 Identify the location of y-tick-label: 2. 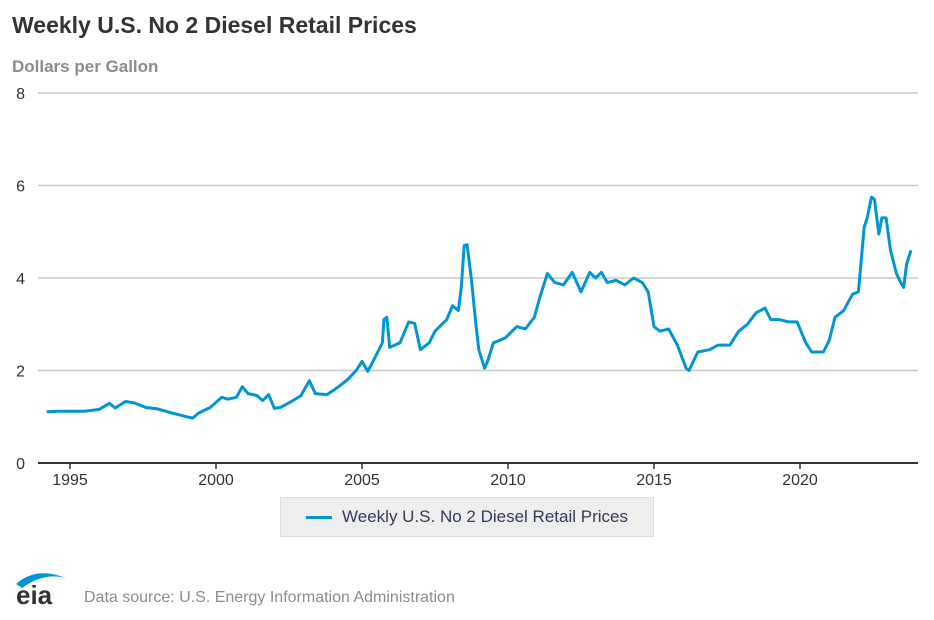
(20, 372).